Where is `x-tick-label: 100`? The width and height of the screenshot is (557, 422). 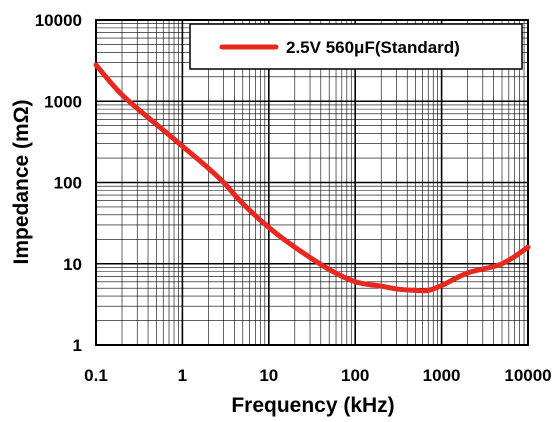 x-tick-label: 100 is located at coordinates (355, 375).